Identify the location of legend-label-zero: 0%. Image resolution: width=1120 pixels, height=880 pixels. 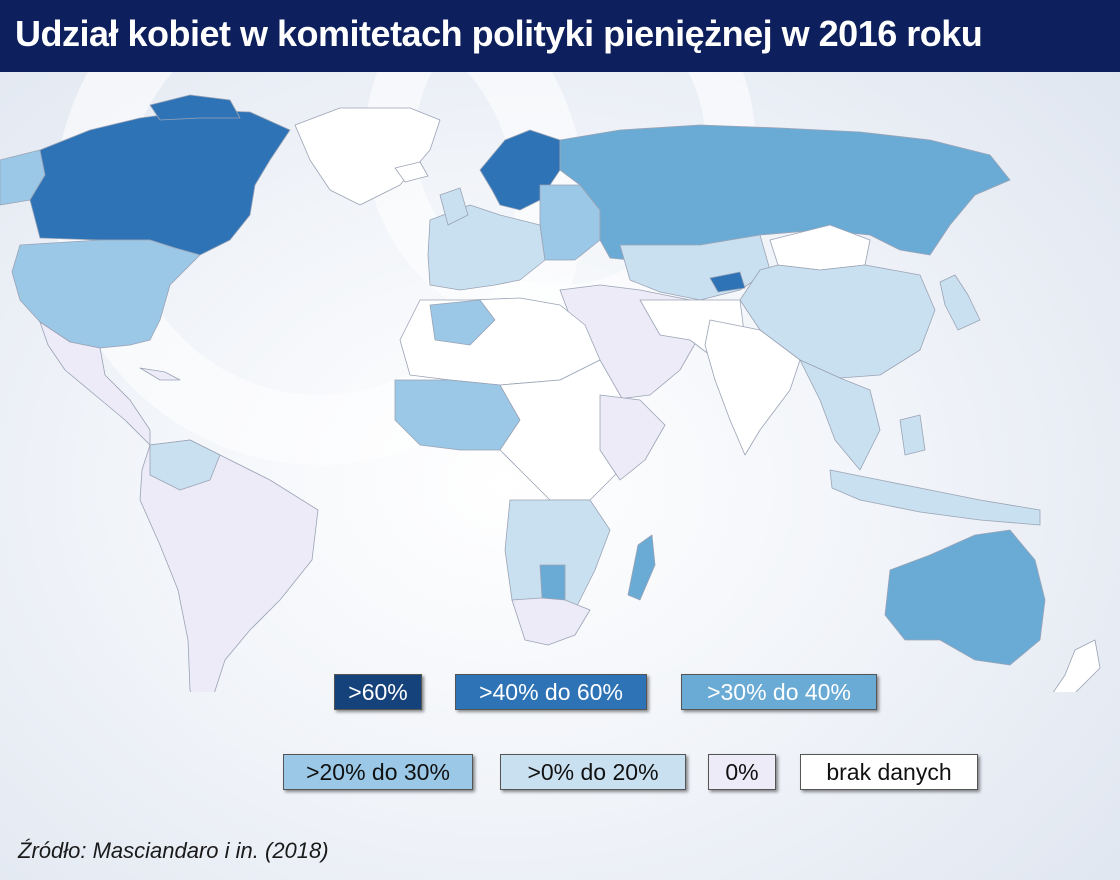
(742, 772).